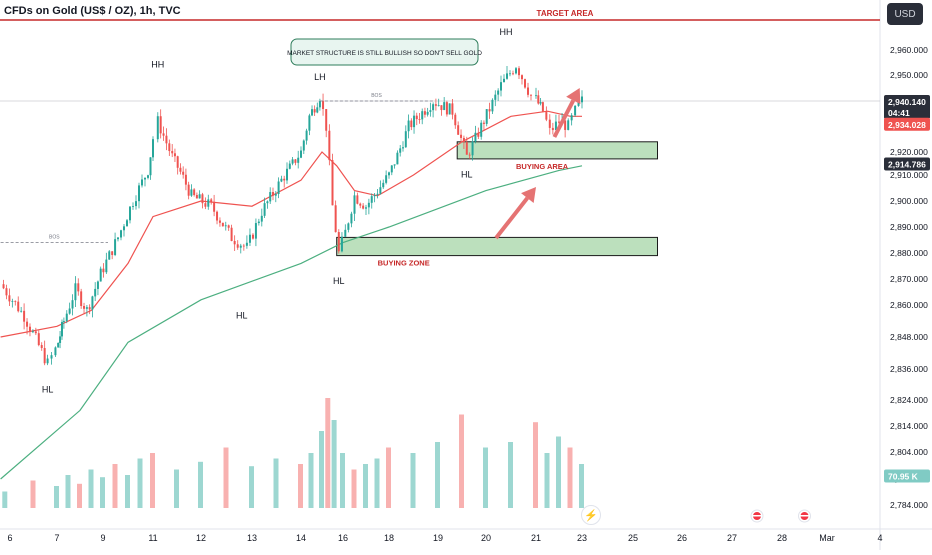  What do you see at coordinates (782, 538) in the screenshot?
I see `x-tick-label: 28` at bounding box center [782, 538].